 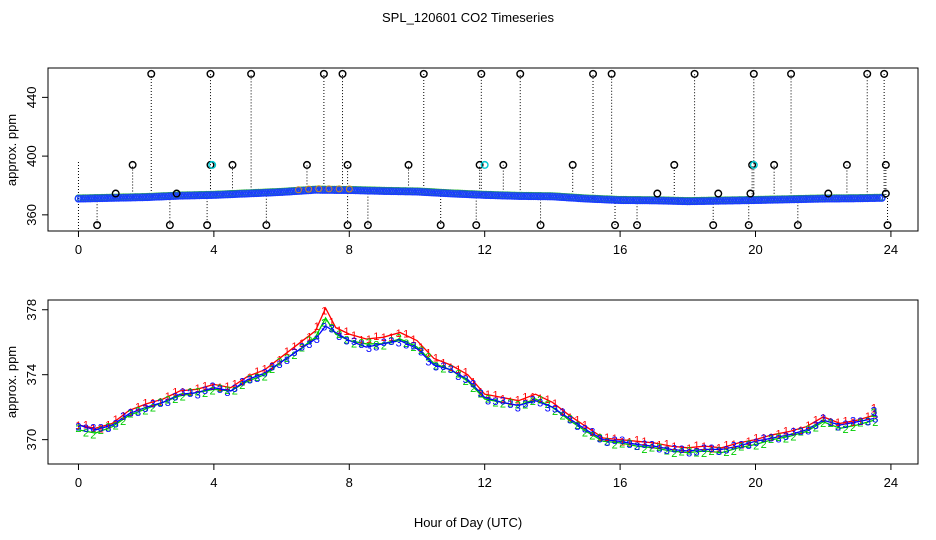 What do you see at coordinates (486, 477) in the screenshot?
I see `bottom-x-axis: 0 4 8 12 16 20 24` at bounding box center [486, 477].